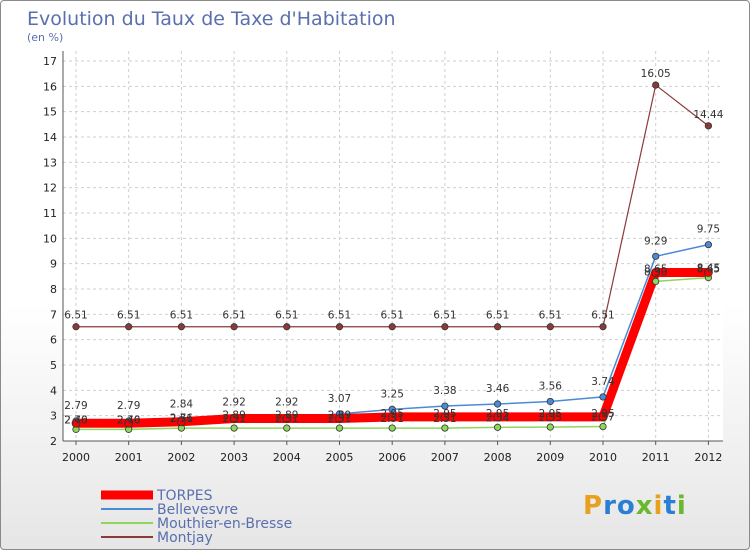 The height and width of the screenshot is (551, 750). I want to click on y-tick-label: 16, so click(50, 86).